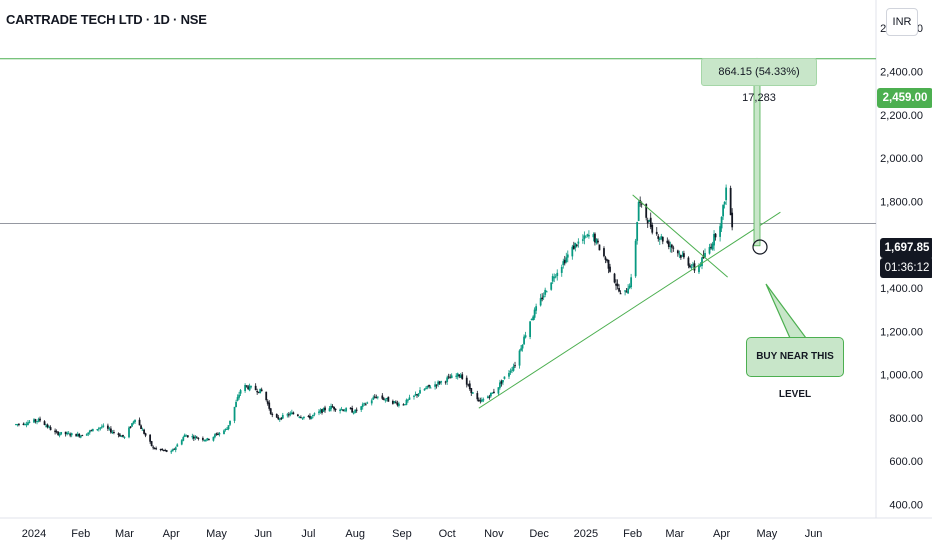 The height and width of the screenshot is (550, 932). What do you see at coordinates (680, 236) in the screenshot?
I see `trendline` at bounding box center [680, 236].